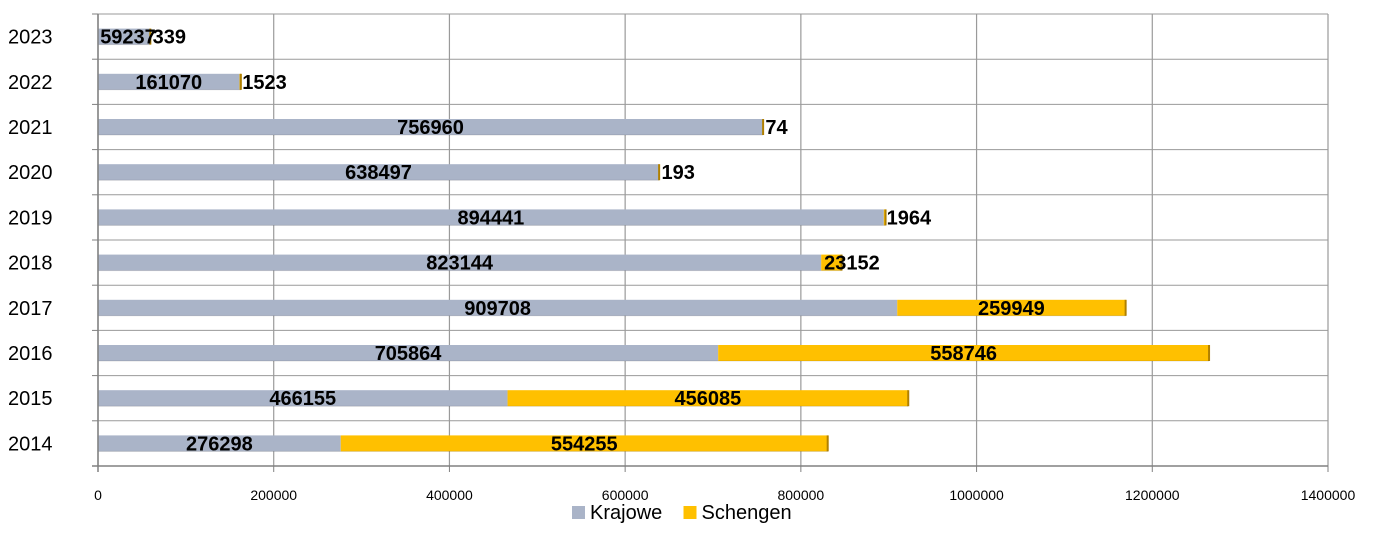 The height and width of the screenshot is (535, 1377). I want to click on x-tick-label: 200000, so click(273, 495).